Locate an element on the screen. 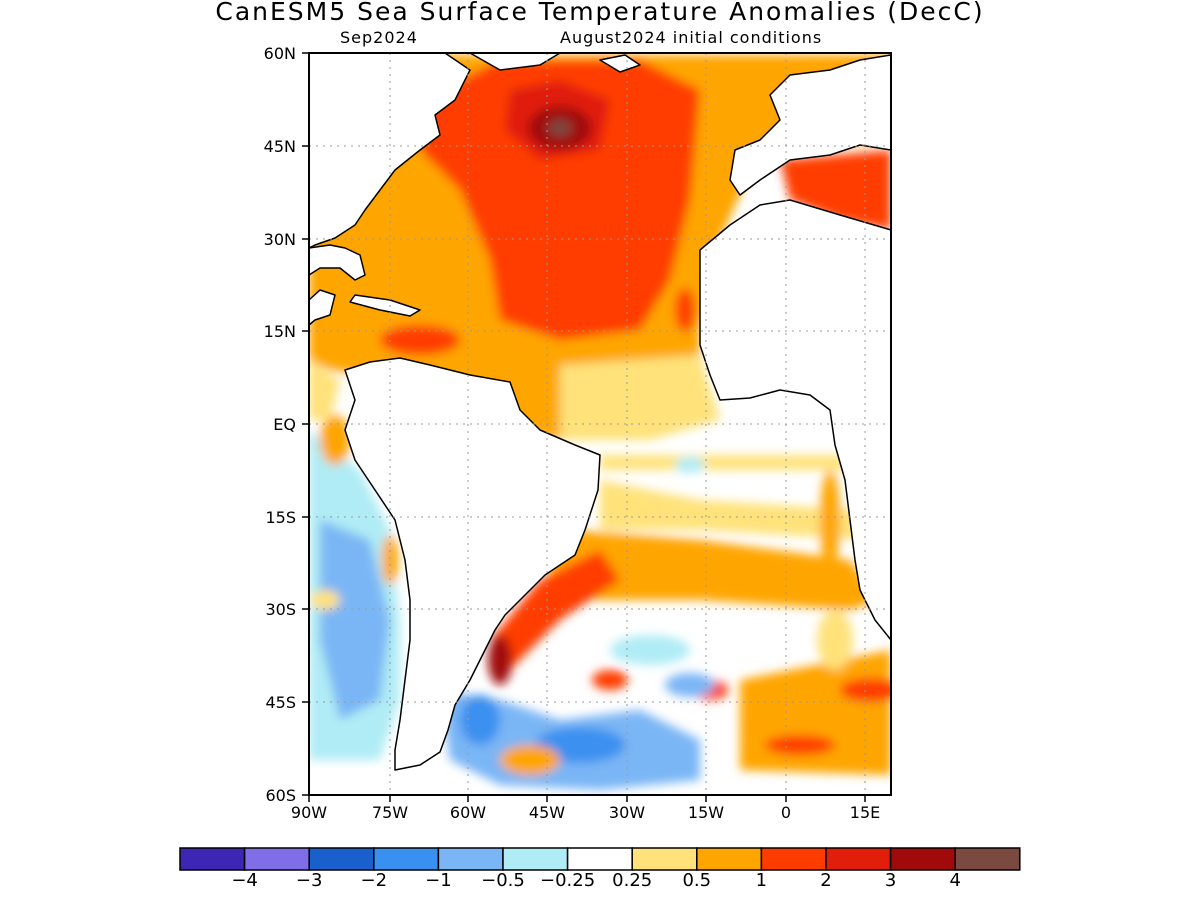 This screenshot has height=900, width=1200. lon-label: 60W is located at coordinates (468, 812).